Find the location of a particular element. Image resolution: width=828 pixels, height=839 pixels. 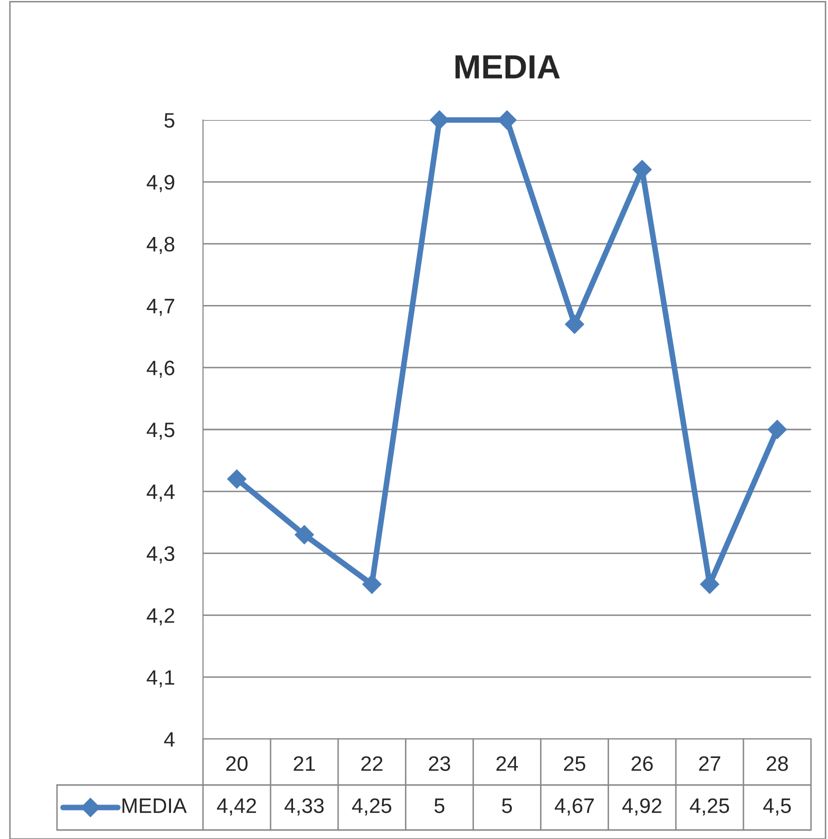

y-tick-label: 5 is located at coordinates (169, 120).